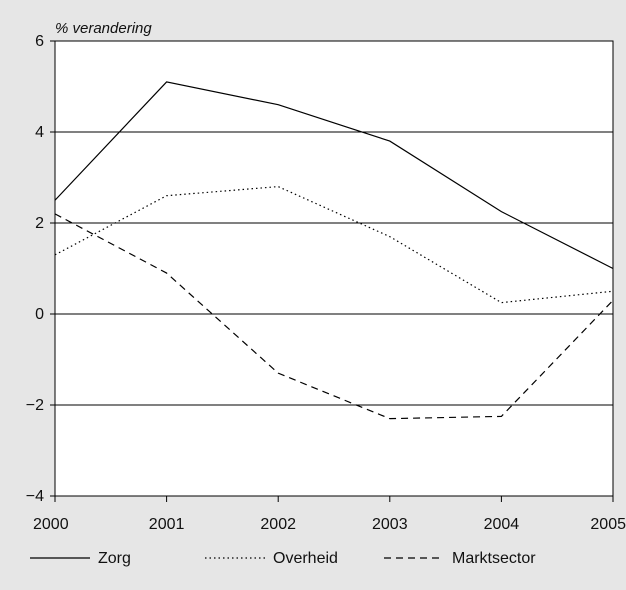 The height and width of the screenshot is (590, 626). What do you see at coordinates (103, 28) in the screenshot?
I see `y-axis-label: % verandering` at bounding box center [103, 28].